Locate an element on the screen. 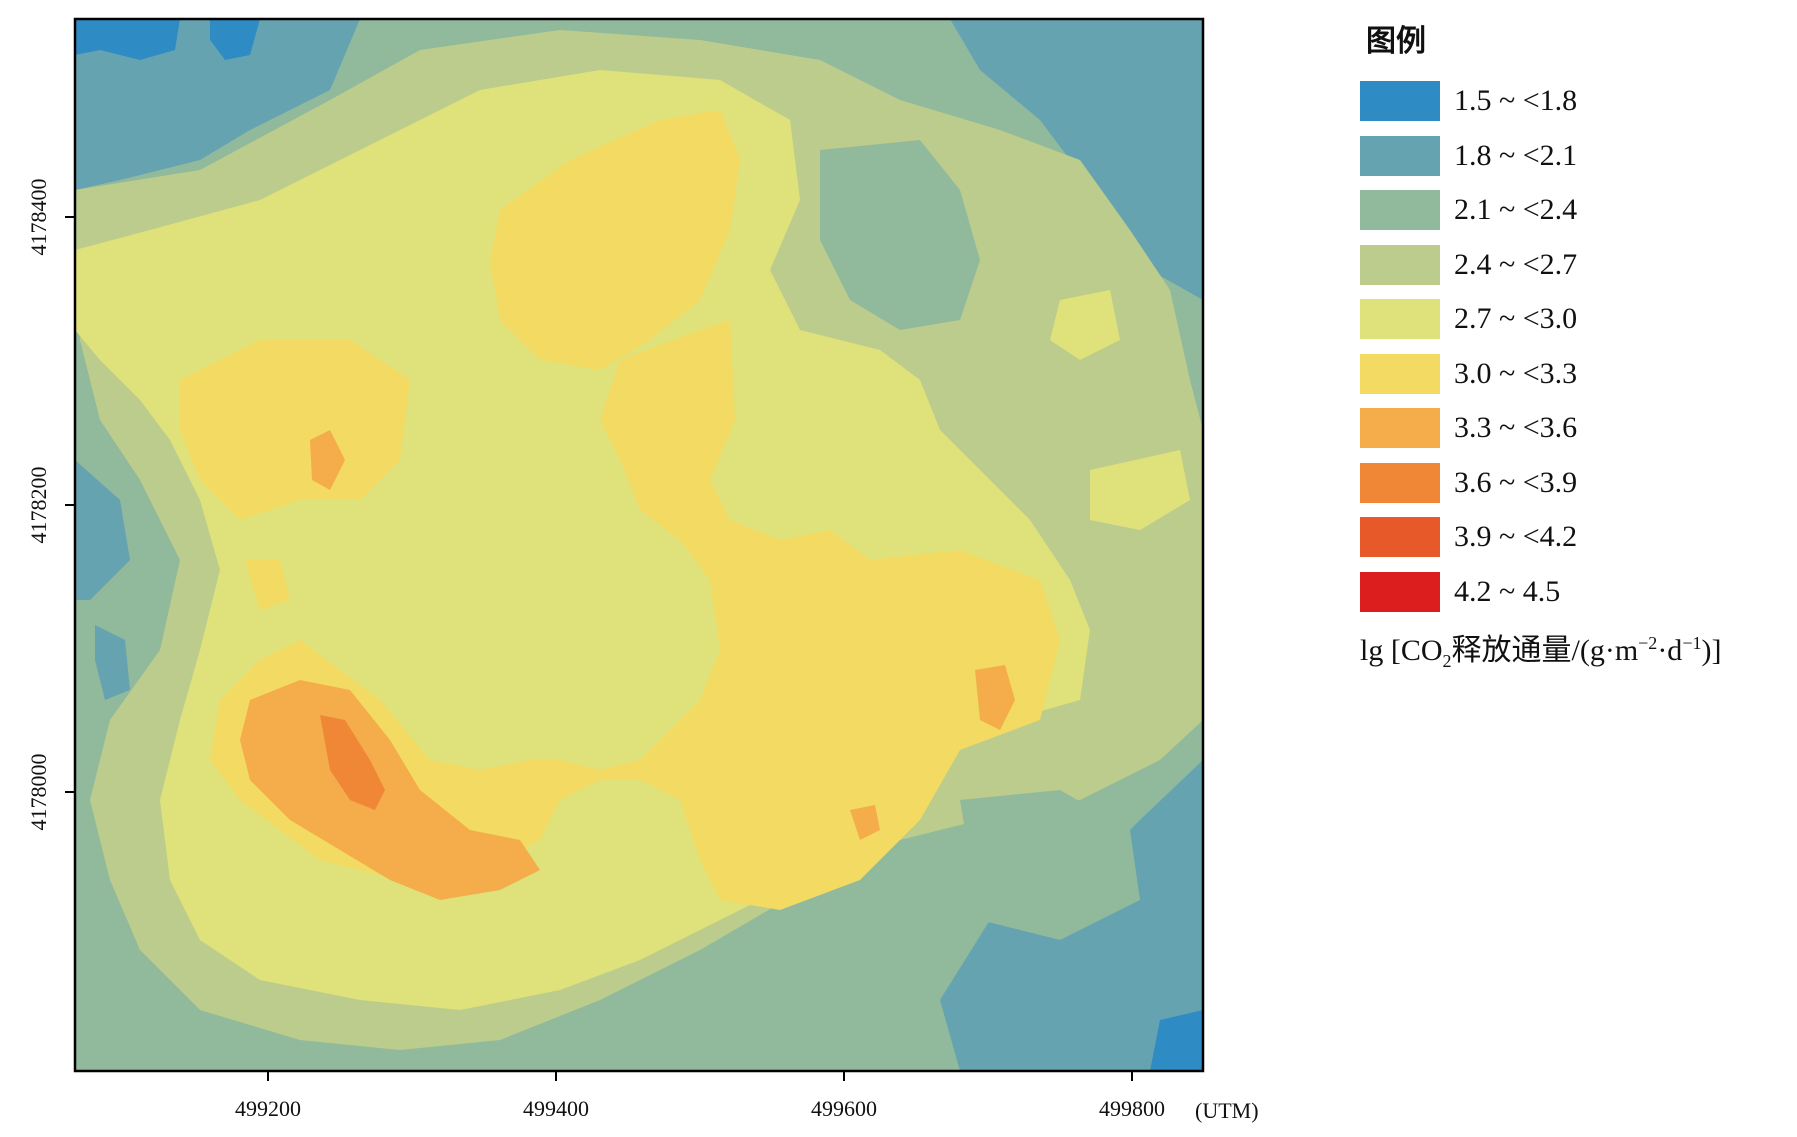  legend-item: 2.1 ~ <2.4 is located at coordinates (1575, 210).